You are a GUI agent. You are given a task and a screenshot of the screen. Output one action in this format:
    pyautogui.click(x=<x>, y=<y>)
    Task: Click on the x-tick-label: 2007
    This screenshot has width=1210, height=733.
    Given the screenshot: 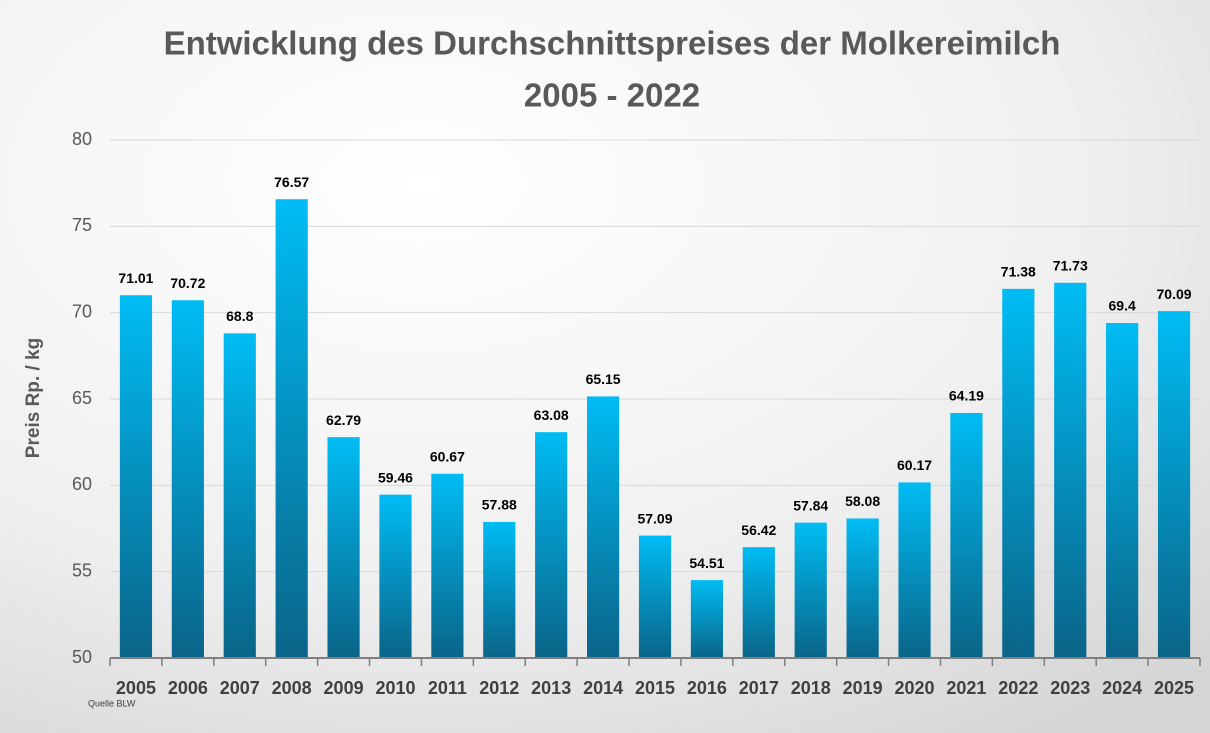 What is the action you would take?
    pyautogui.click(x=240, y=688)
    